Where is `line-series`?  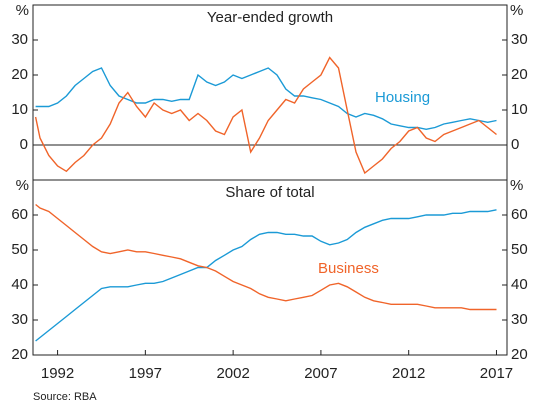
line-series is located at coordinates (266, 99).